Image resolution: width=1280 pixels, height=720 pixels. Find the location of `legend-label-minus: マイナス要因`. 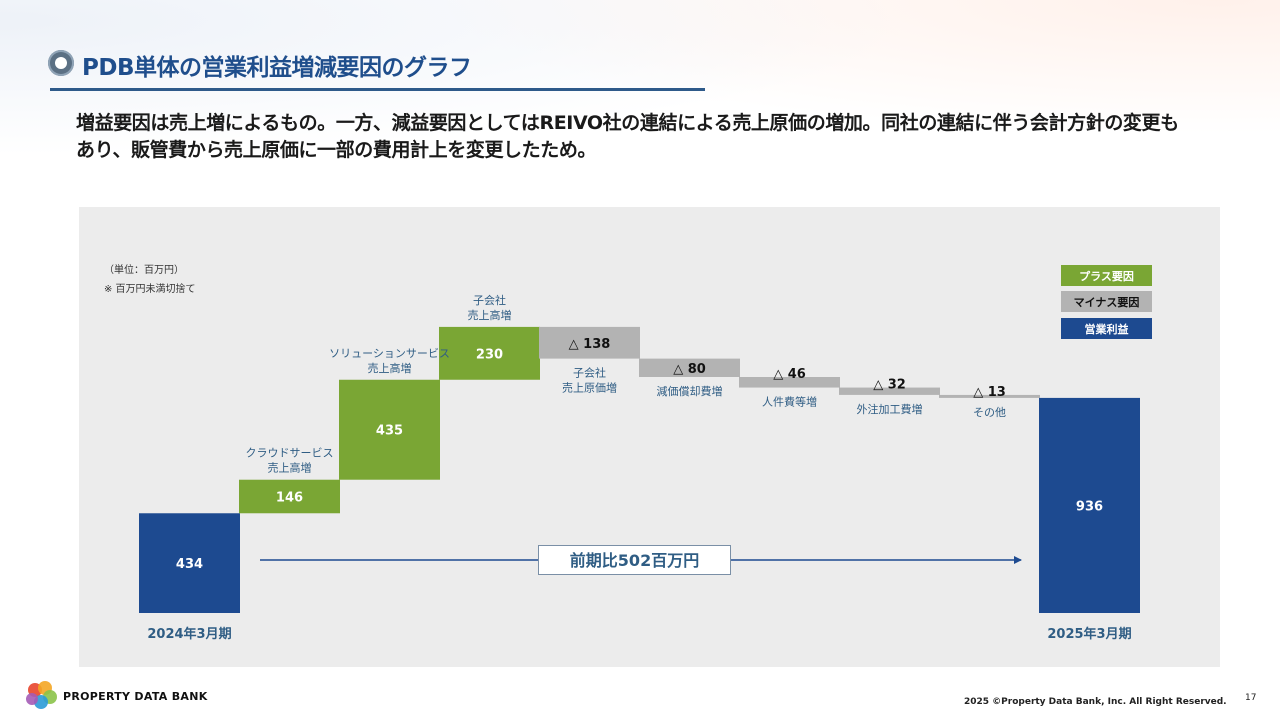

legend-label-minus: マイナス要因 is located at coordinates (1107, 302).